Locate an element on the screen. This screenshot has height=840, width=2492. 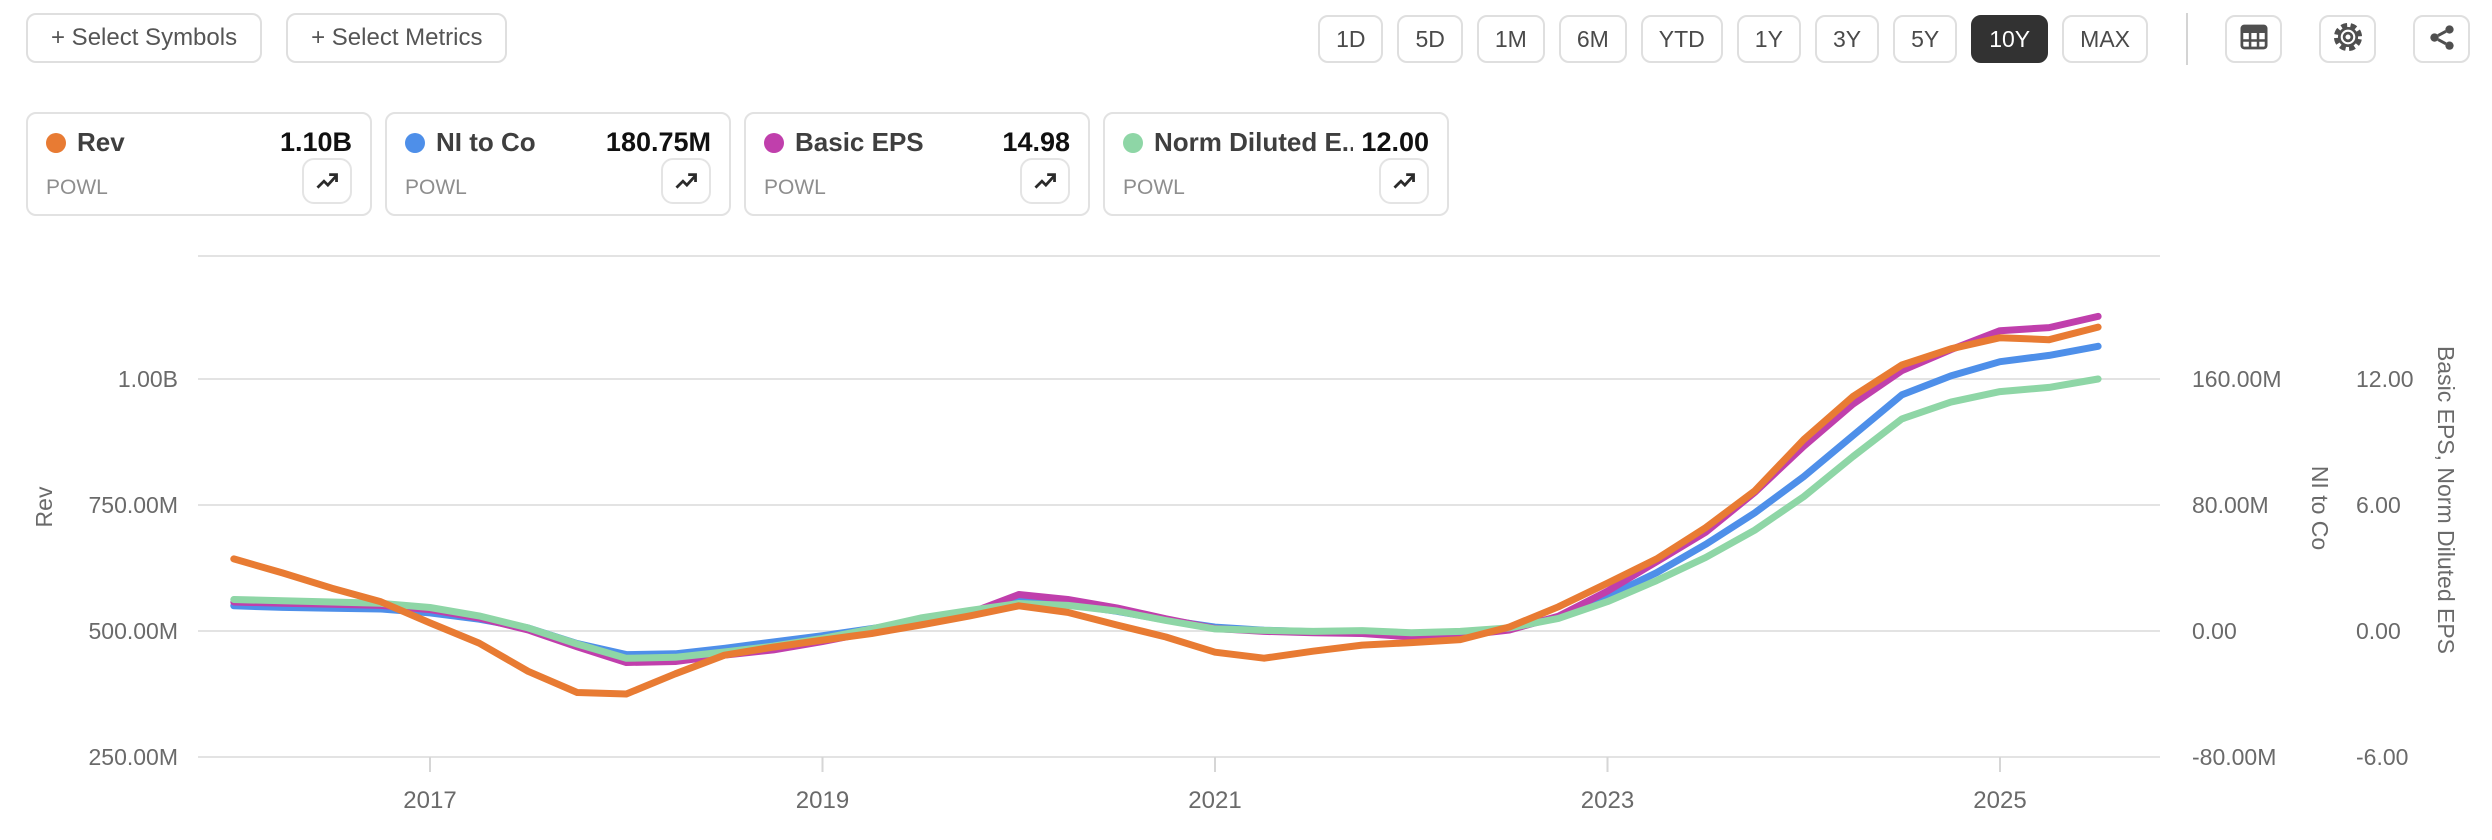
range-button-max: MAX is located at coordinates (2105, 39).